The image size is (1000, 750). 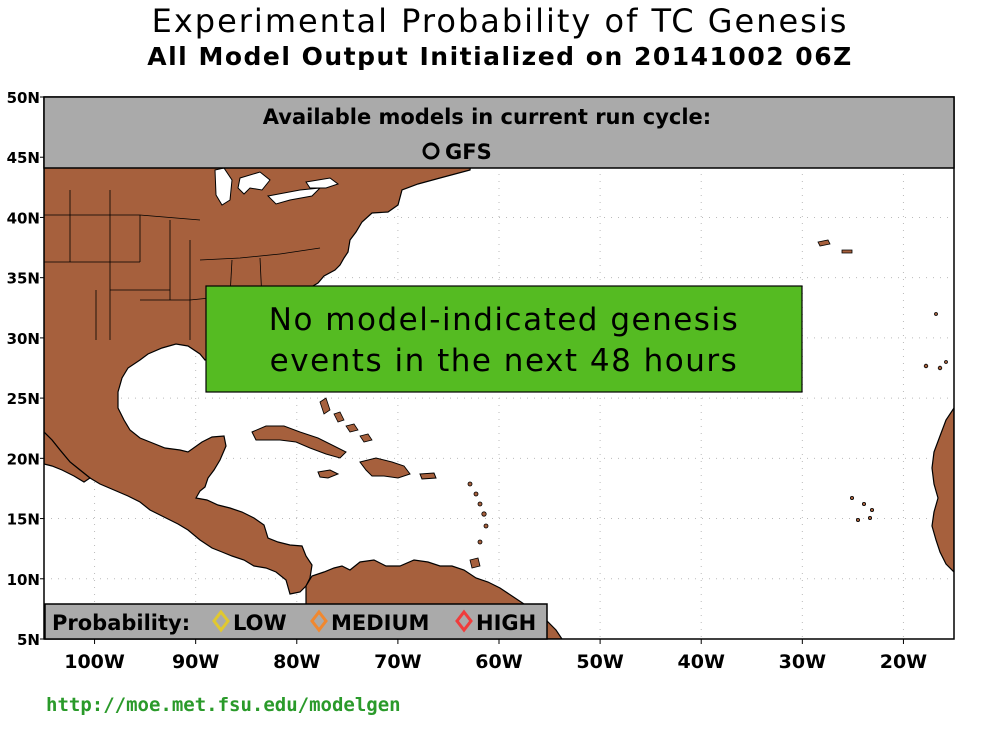 What do you see at coordinates (328, 474) in the screenshot?
I see `land-jamaica` at bounding box center [328, 474].